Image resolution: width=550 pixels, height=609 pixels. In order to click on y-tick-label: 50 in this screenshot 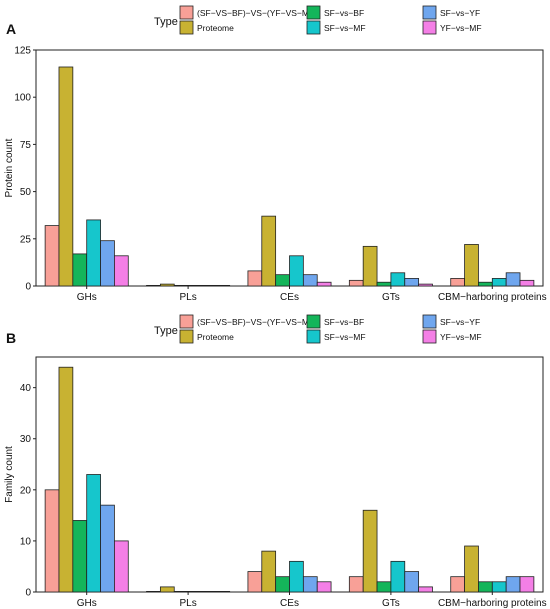, I will do `click(26, 192)`.